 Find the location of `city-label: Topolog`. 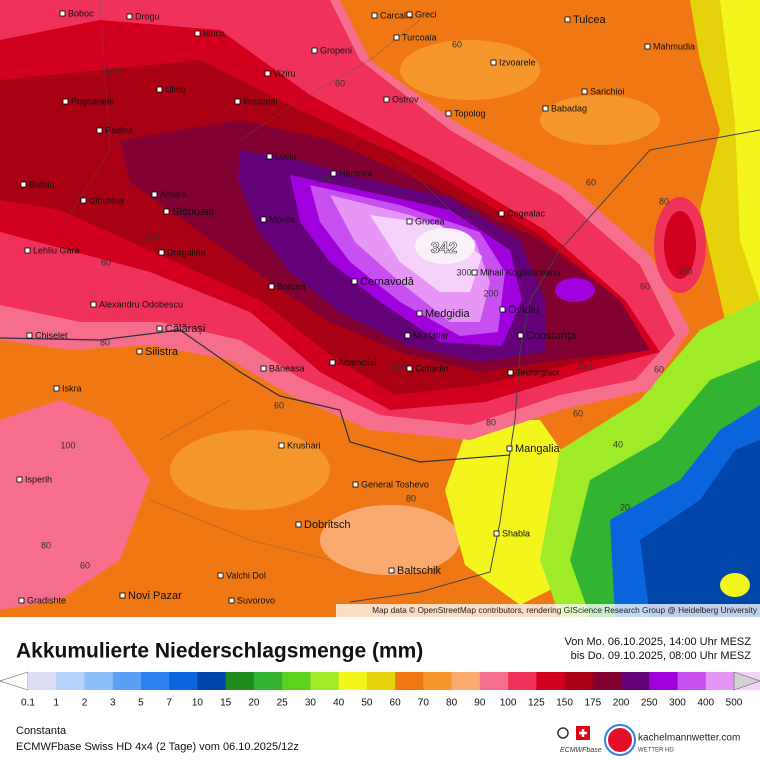

city-label: Topolog is located at coordinates (470, 113).